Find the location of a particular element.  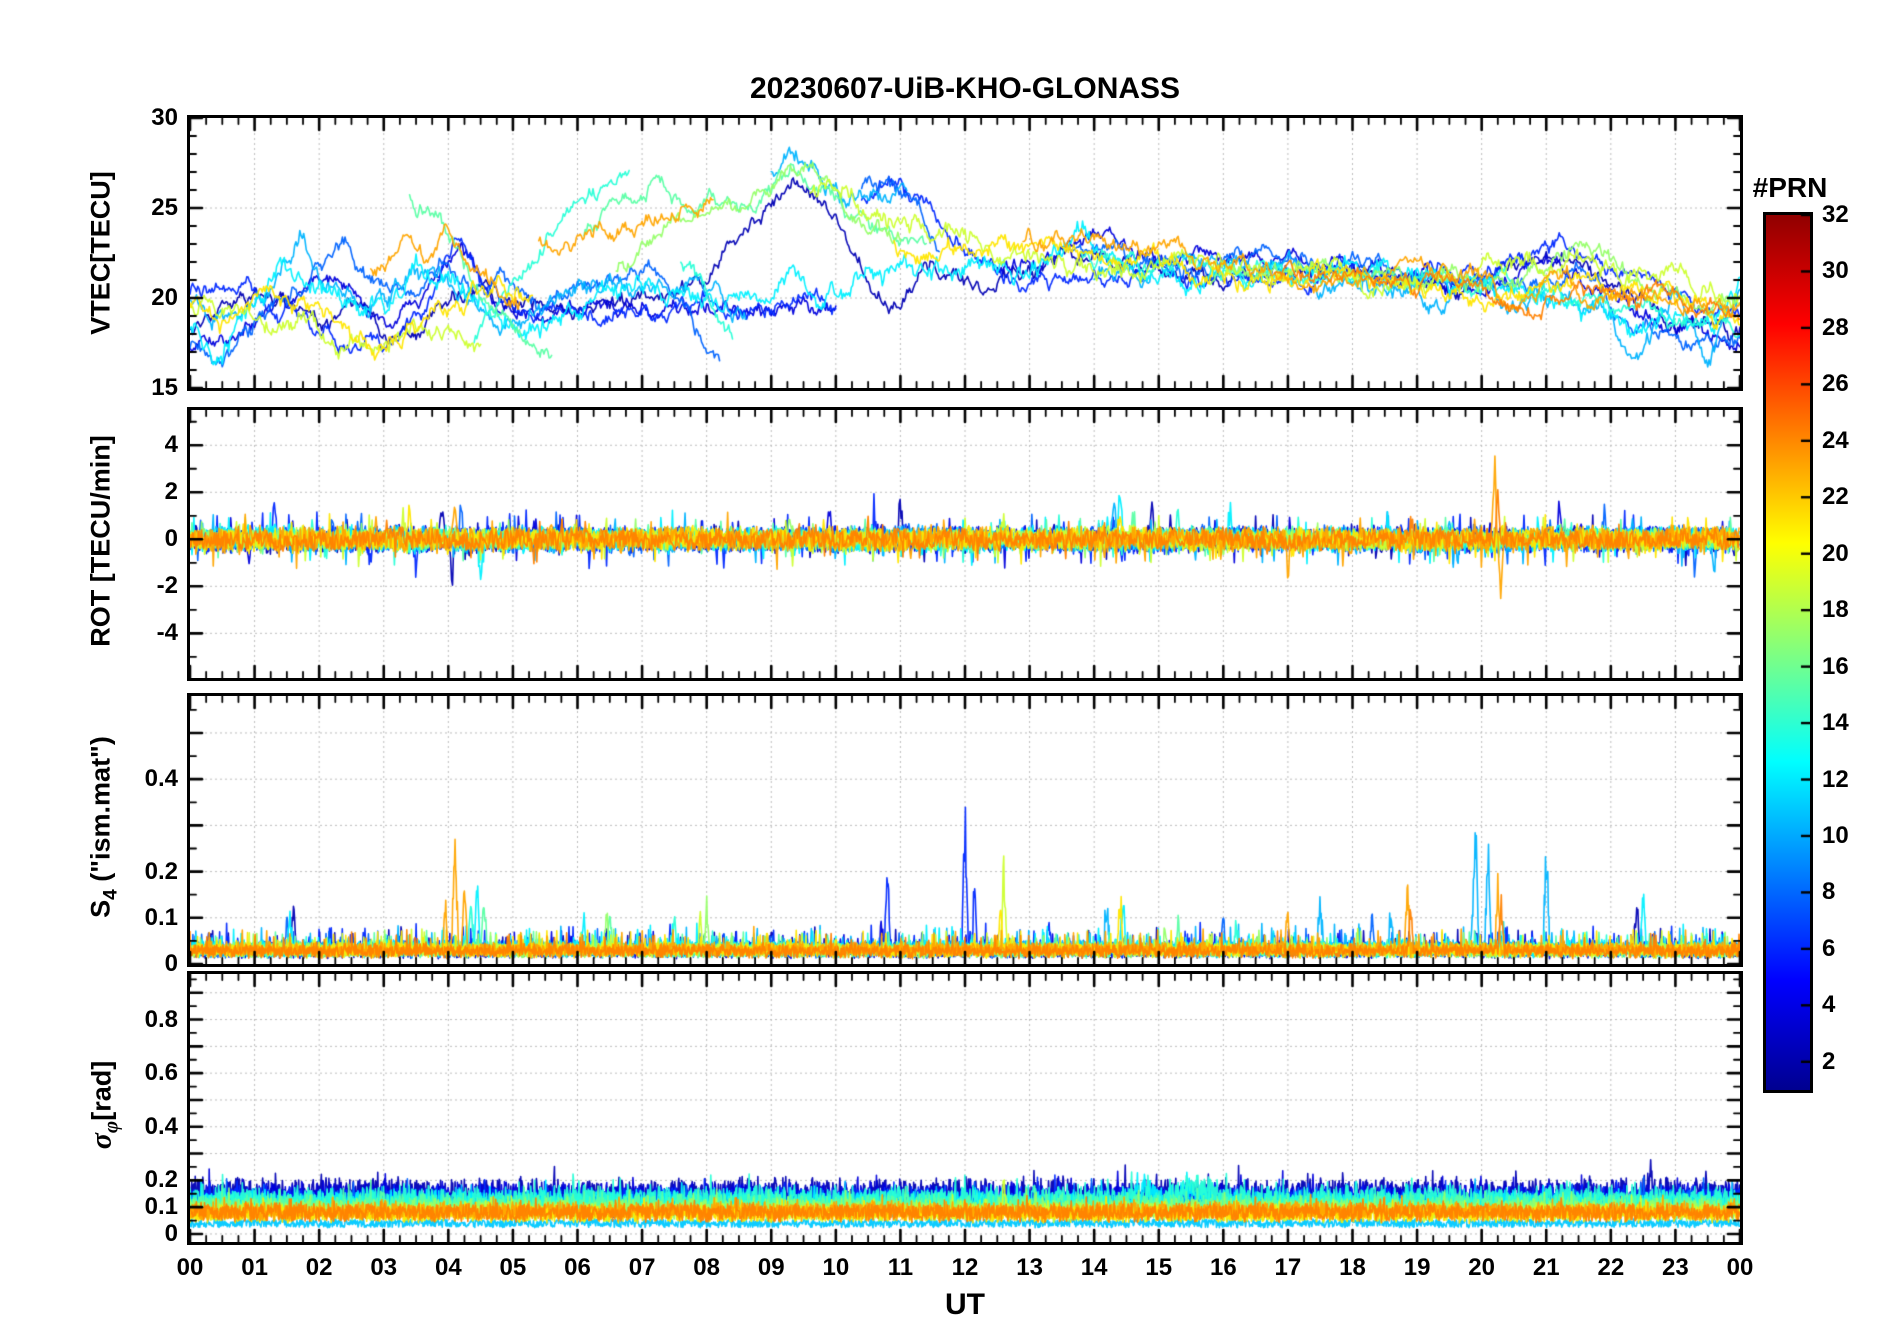

colorbar-ticks-canvas is located at coordinates (1788, 652).